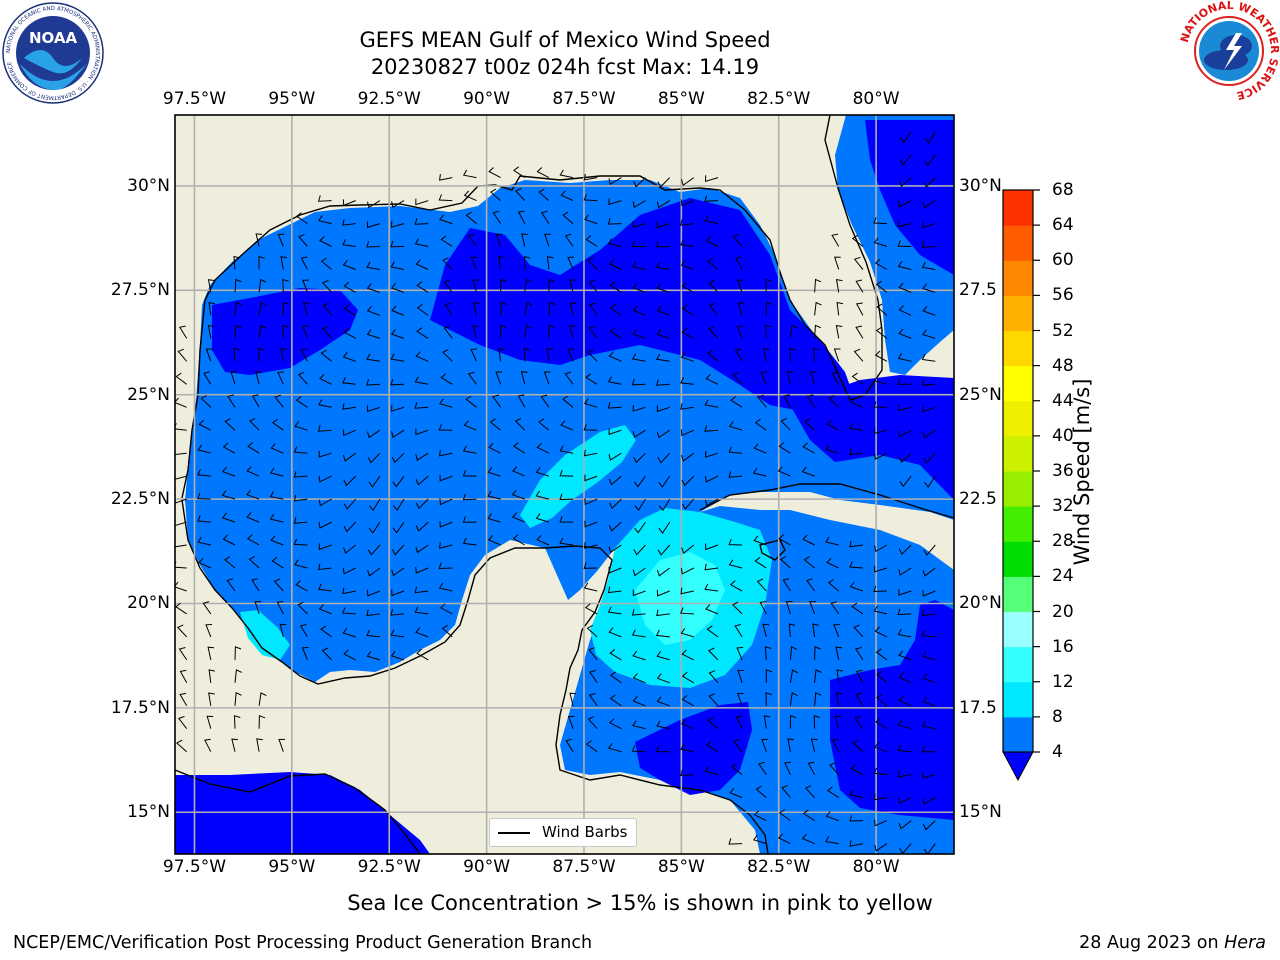 The height and width of the screenshot is (960, 1280). Describe the element at coordinates (565, 67) in the screenshot. I see `map-subtitle: 20230827 t00z 024h fcst Max: 14.19` at that location.